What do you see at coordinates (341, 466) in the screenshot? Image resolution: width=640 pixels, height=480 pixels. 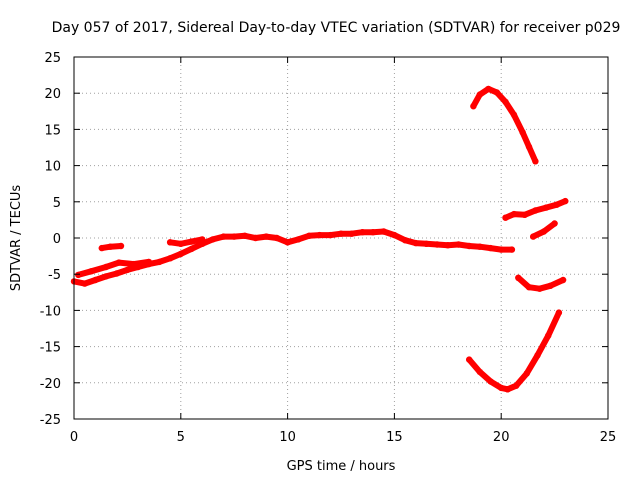 I see `x-axis-title: GPS time / hours` at bounding box center [341, 466].